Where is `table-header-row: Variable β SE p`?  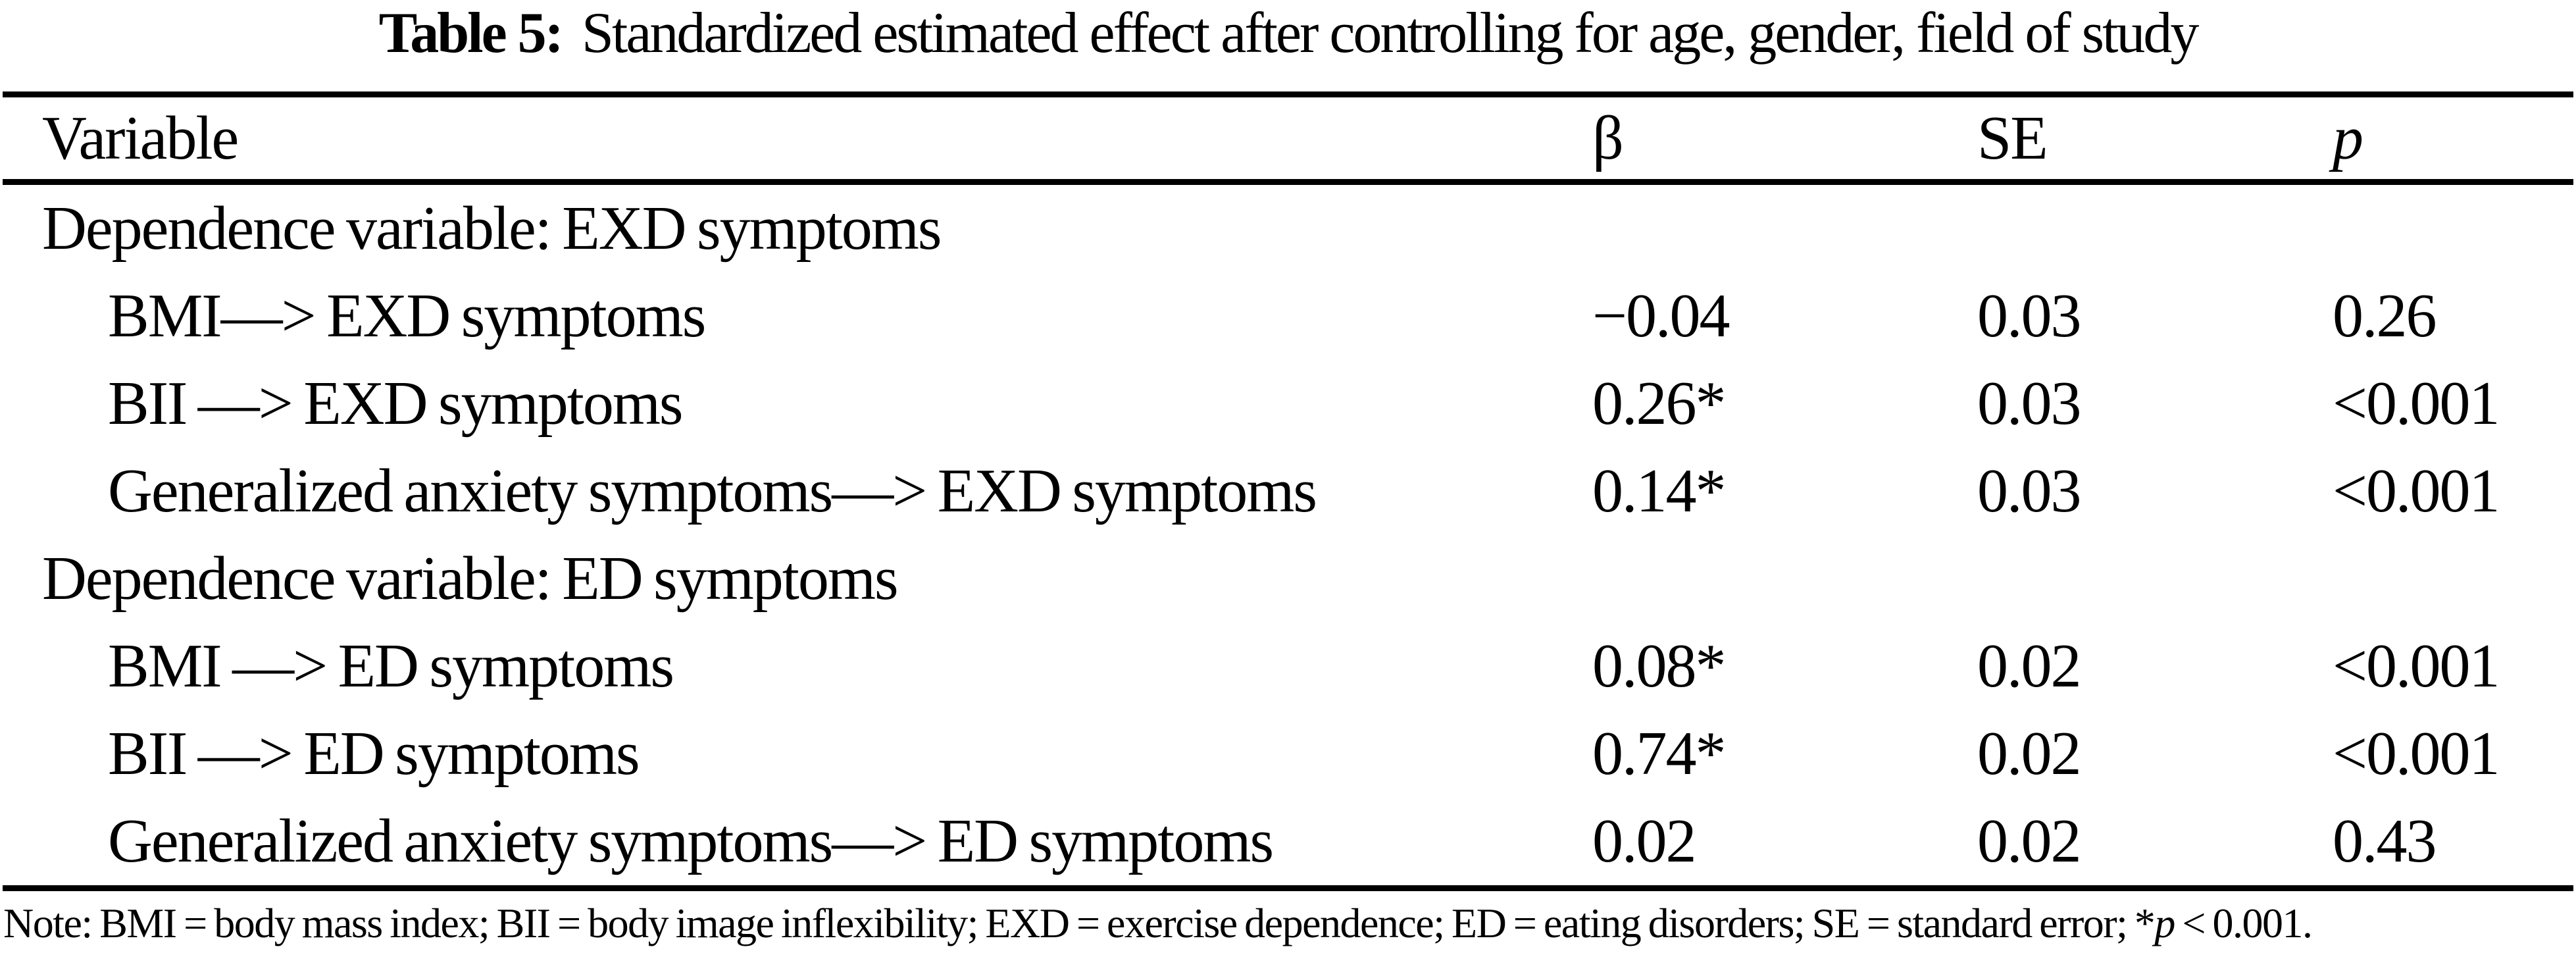
table-header-row: Variable β SE p is located at coordinates (1288, 138).